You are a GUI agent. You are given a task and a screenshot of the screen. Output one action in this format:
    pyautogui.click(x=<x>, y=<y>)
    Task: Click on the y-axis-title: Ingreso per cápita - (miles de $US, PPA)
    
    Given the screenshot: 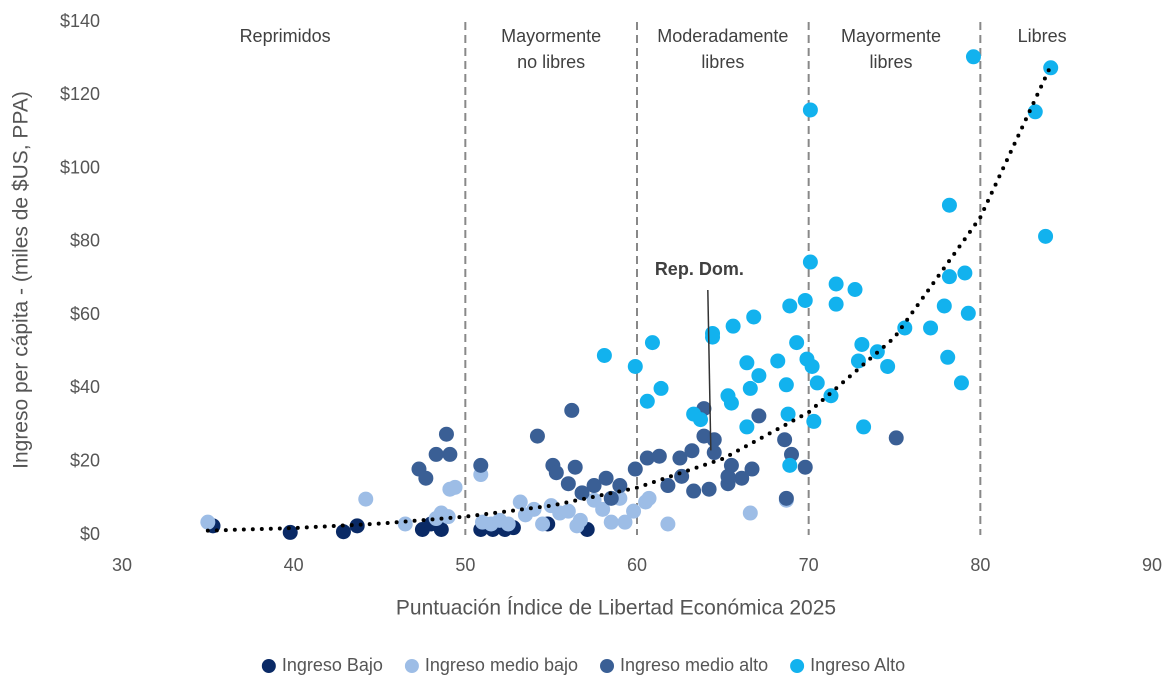 What is the action you would take?
    pyautogui.click(x=21, y=280)
    